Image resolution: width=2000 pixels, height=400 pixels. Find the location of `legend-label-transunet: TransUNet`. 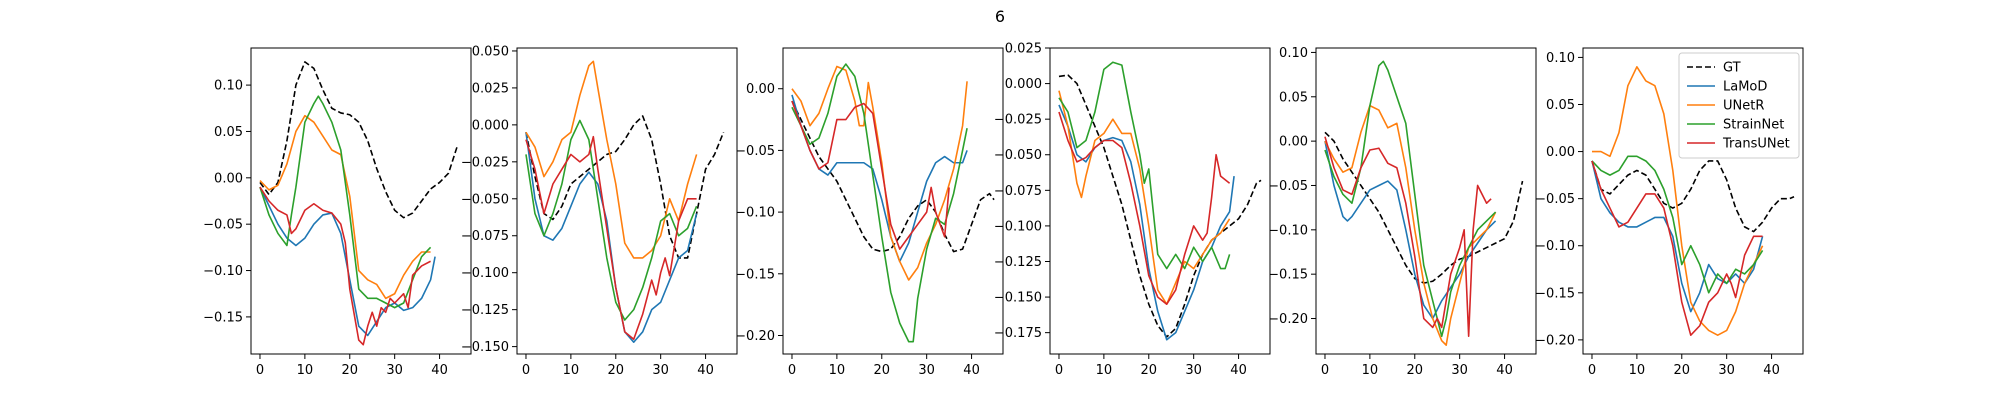

legend-label-transunet: TransUNet is located at coordinates (1756, 144).